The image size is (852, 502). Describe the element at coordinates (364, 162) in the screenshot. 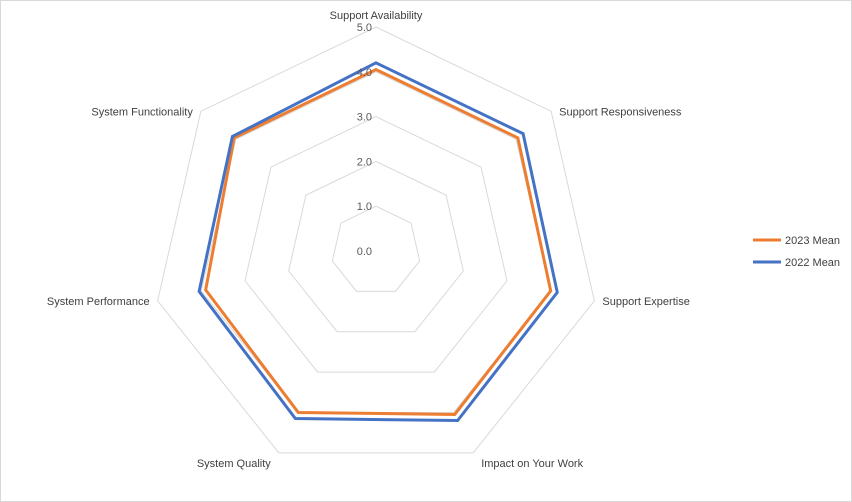

I see `tick-label: 2.0` at that location.